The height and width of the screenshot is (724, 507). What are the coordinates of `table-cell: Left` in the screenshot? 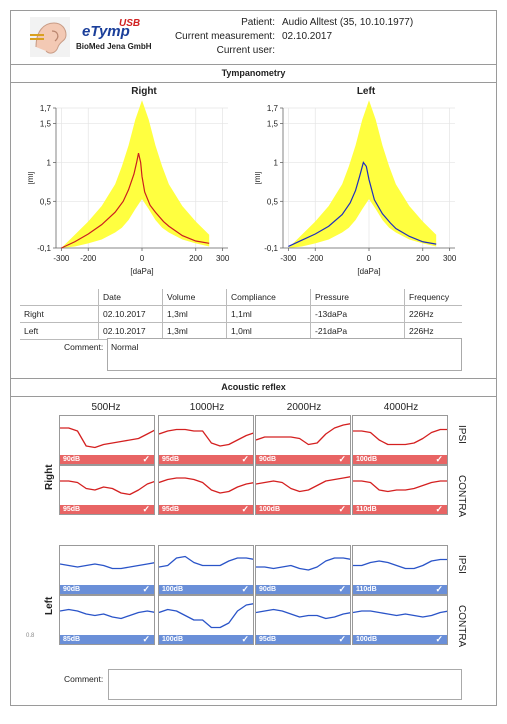 It's located at (59, 331).